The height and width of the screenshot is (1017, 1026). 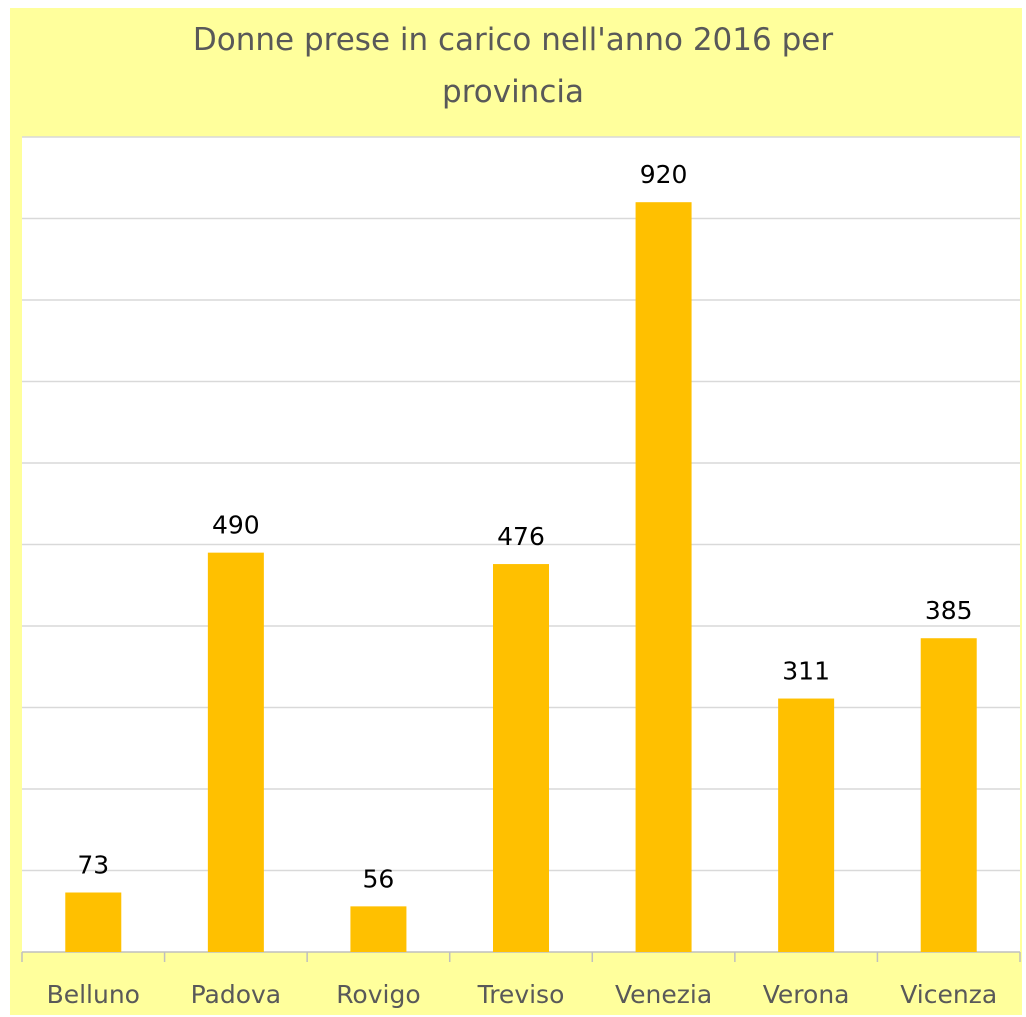 I want to click on x-tick-label: Treviso, so click(x=521, y=994).